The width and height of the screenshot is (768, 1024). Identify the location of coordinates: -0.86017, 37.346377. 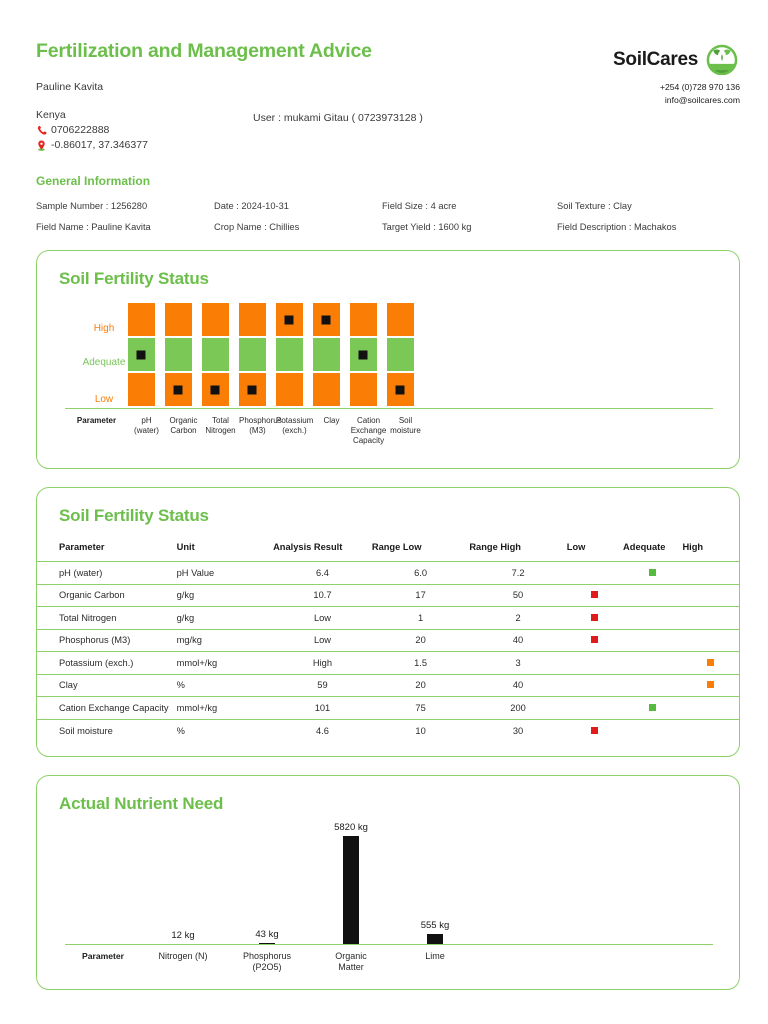
(99, 145).